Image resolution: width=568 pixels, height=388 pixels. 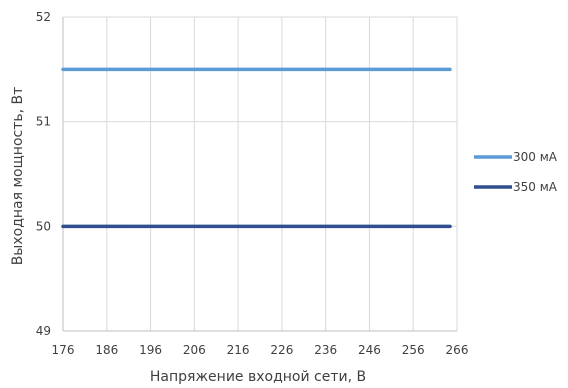 What do you see at coordinates (413, 350) in the screenshot?
I see `x-tick-label: 256` at bounding box center [413, 350].